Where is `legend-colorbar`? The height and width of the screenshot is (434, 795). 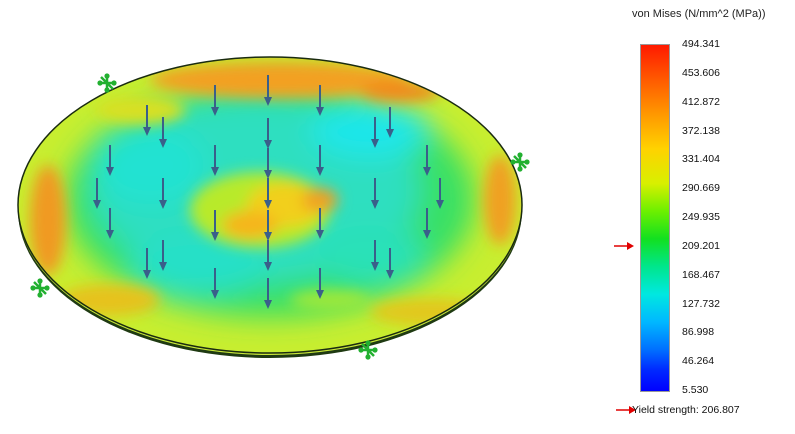 legend-colorbar is located at coordinates (655, 218).